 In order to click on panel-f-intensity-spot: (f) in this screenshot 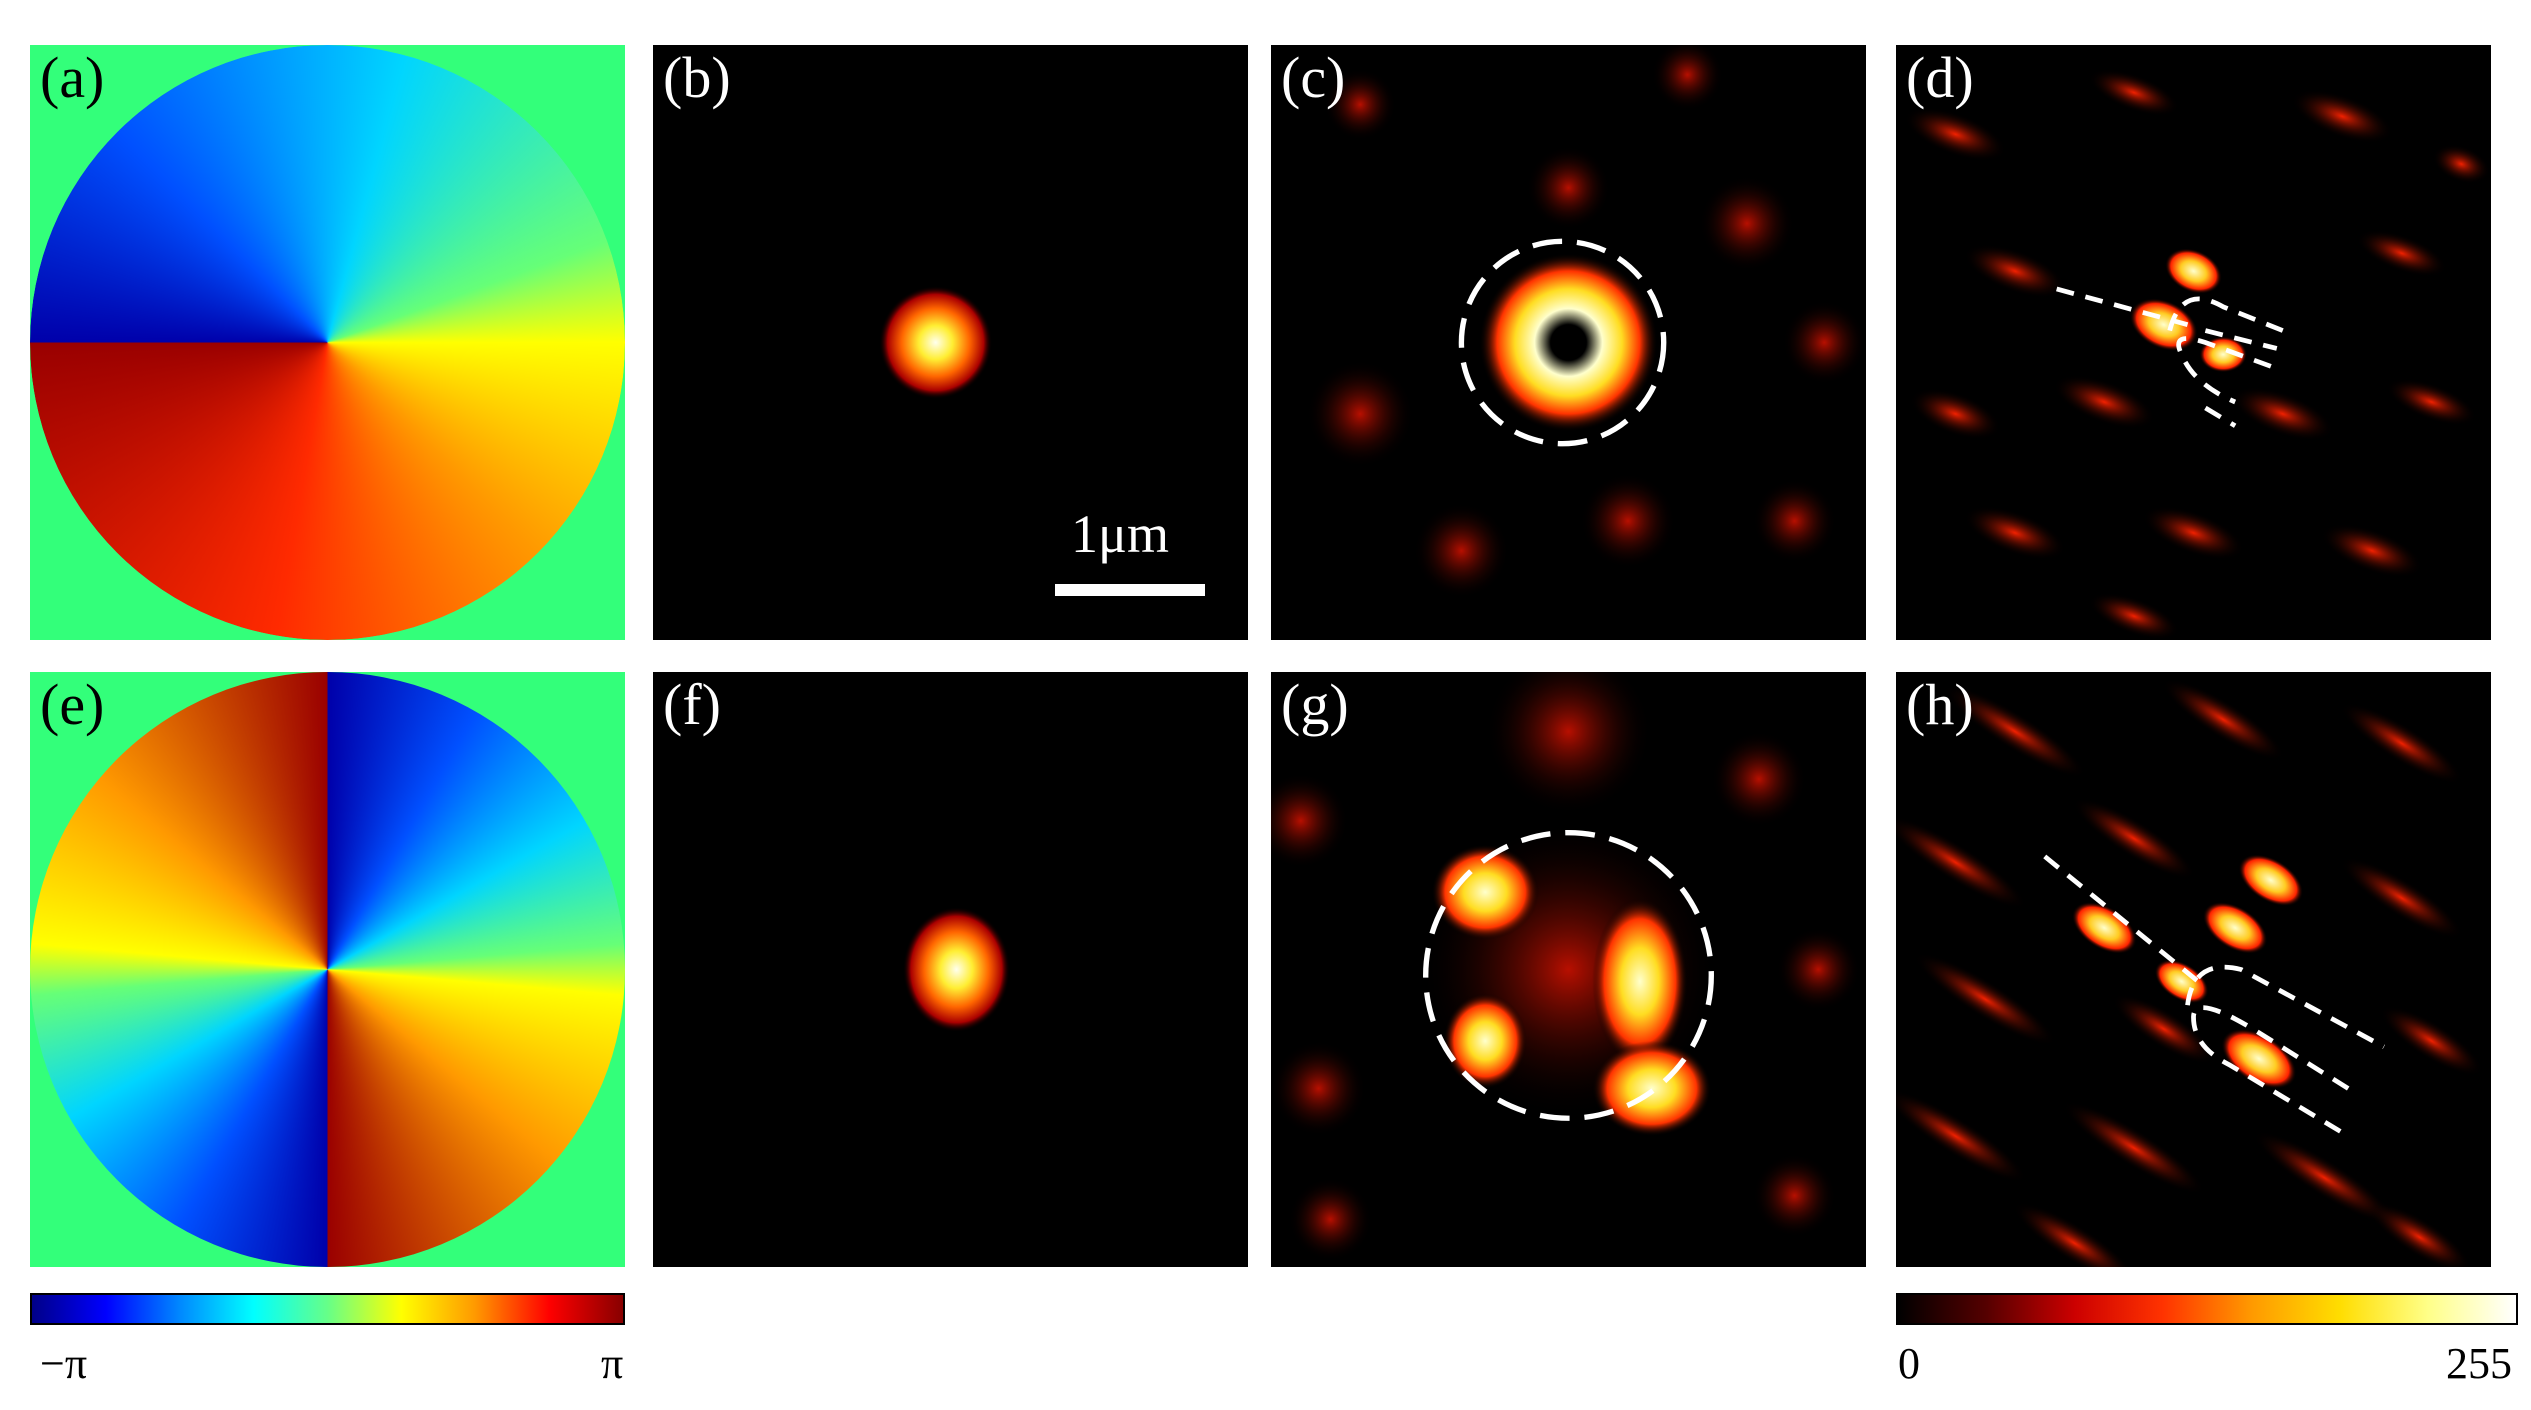, I will do `click(950, 969)`.